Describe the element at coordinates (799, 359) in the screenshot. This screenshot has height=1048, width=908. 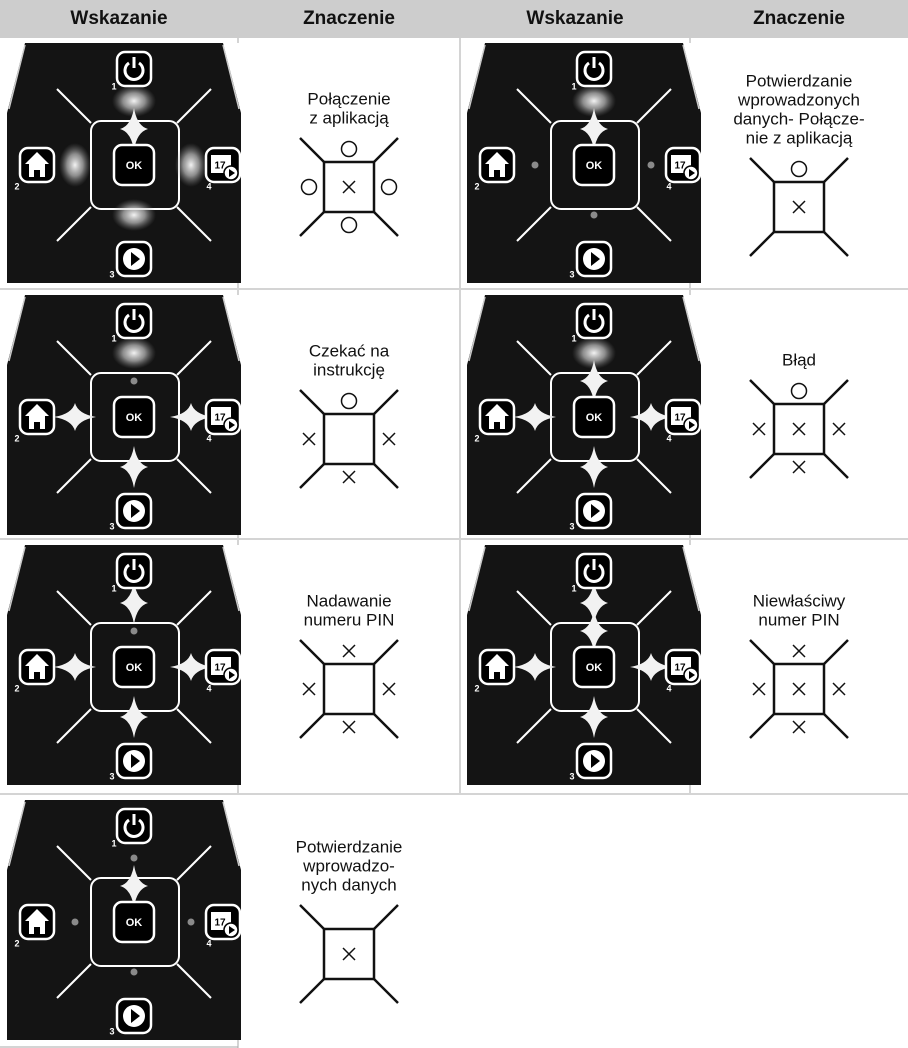
I see `meaning-text: Błąd` at that location.